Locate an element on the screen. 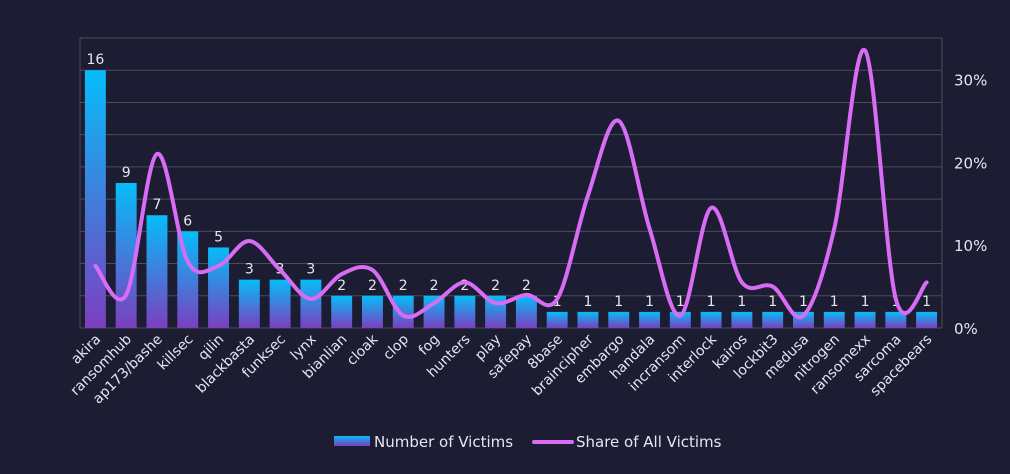 The width and height of the screenshot is (1010, 474). legend: Number of Victims Share of All Victims is located at coordinates (528, 442).